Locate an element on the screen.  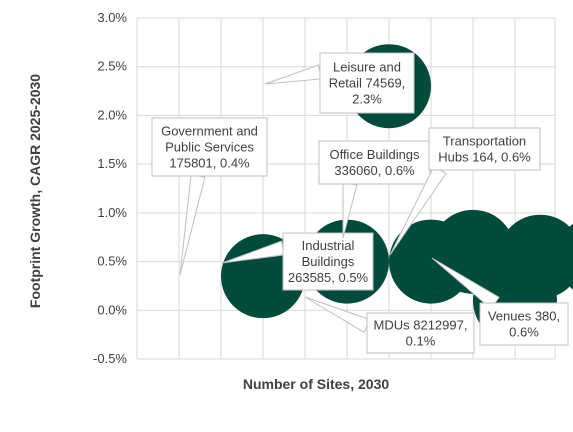
data-label-line: 0.6% is located at coordinates (524, 332).